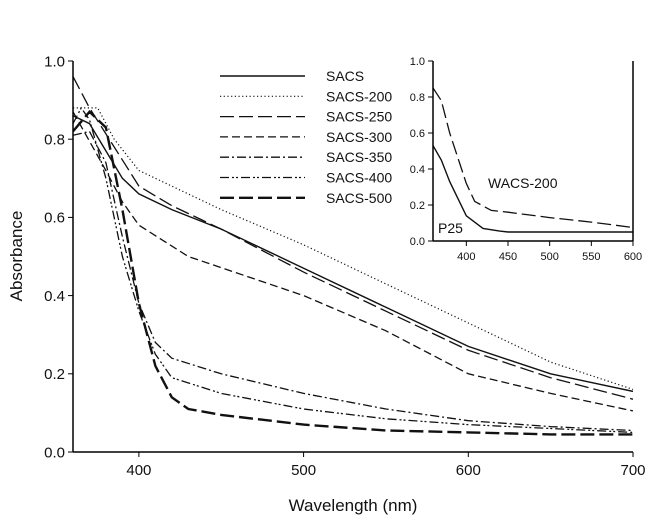 The image size is (666, 522). I want to click on main-x-tick-label: 500, so click(303, 470).